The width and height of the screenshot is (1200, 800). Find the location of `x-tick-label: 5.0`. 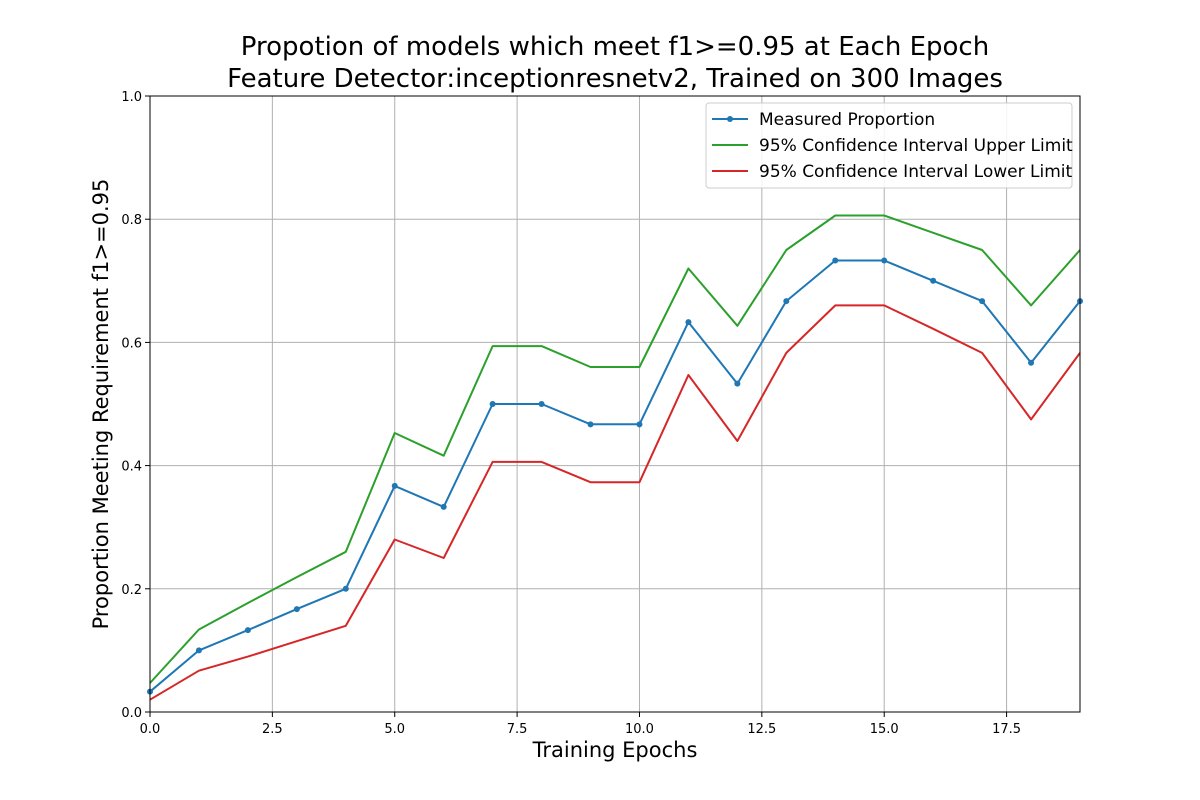

x-tick-label: 5.0 is located at coordinates (394, 729).